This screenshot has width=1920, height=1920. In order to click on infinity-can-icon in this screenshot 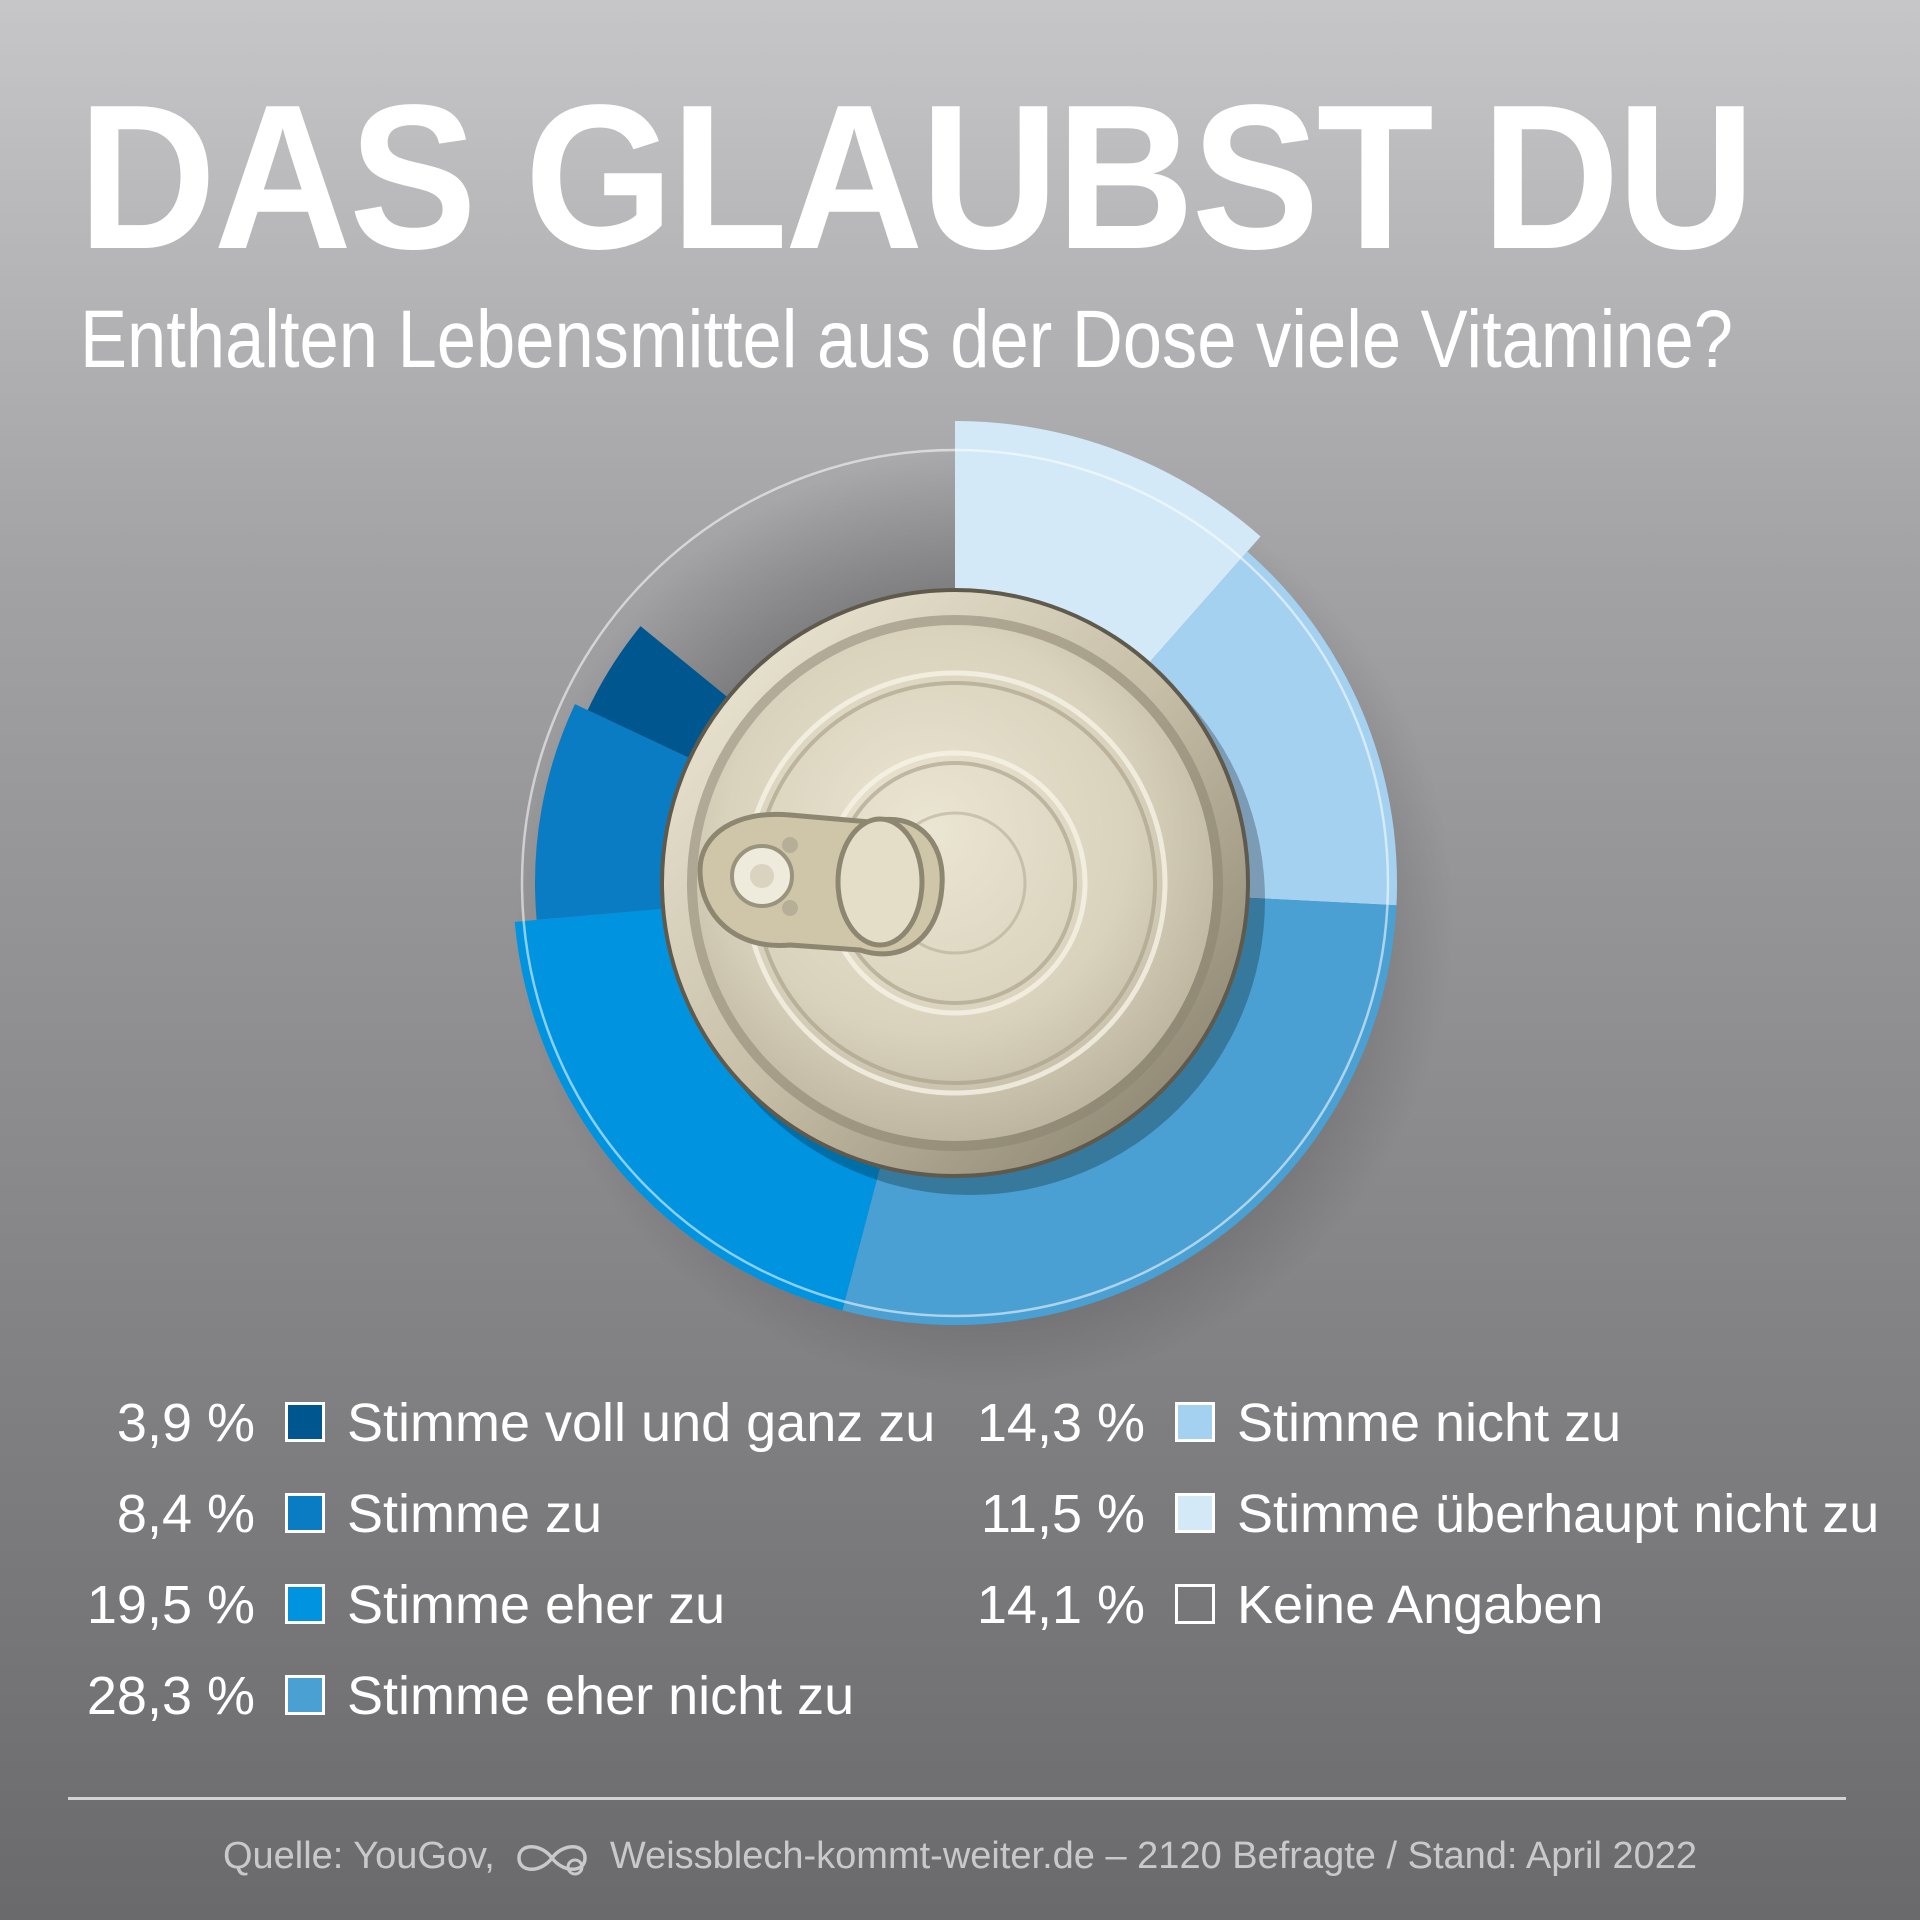, I will do `click(552, 1860)`.